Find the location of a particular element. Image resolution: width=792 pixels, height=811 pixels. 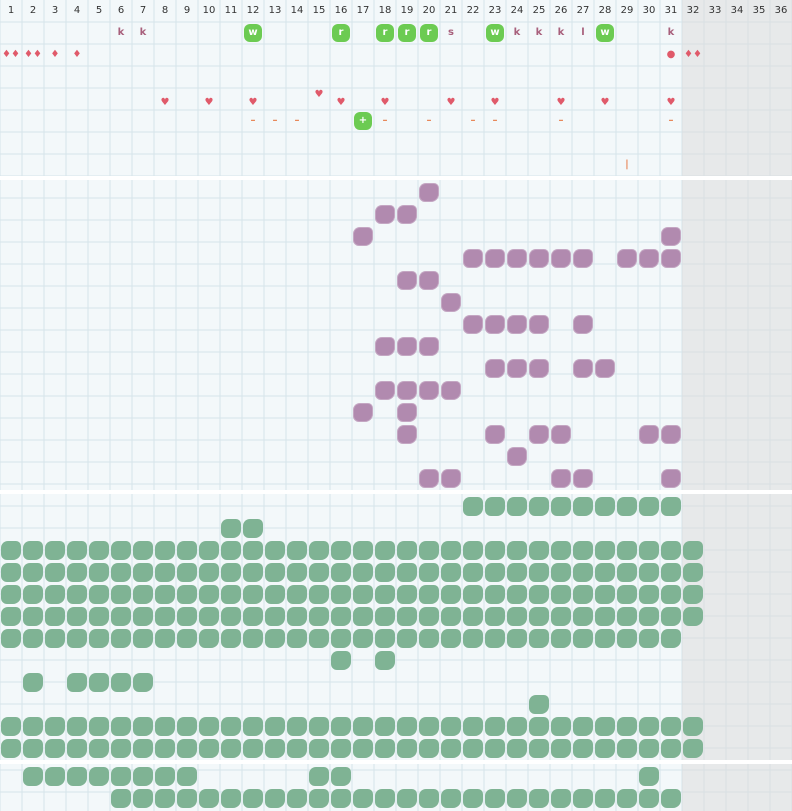

plus-badge: + is located at coordinates (363, 121).